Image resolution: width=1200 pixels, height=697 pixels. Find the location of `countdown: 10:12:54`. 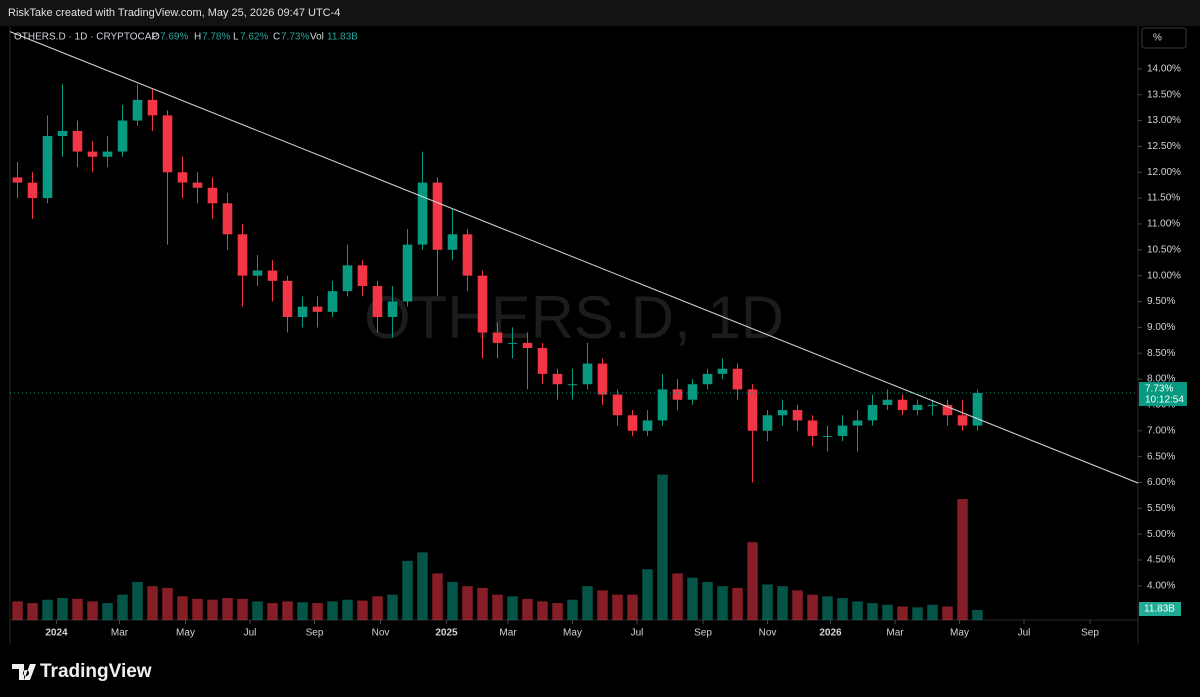

countdown: 10:12:54 is located at coordinates (1164, 400).